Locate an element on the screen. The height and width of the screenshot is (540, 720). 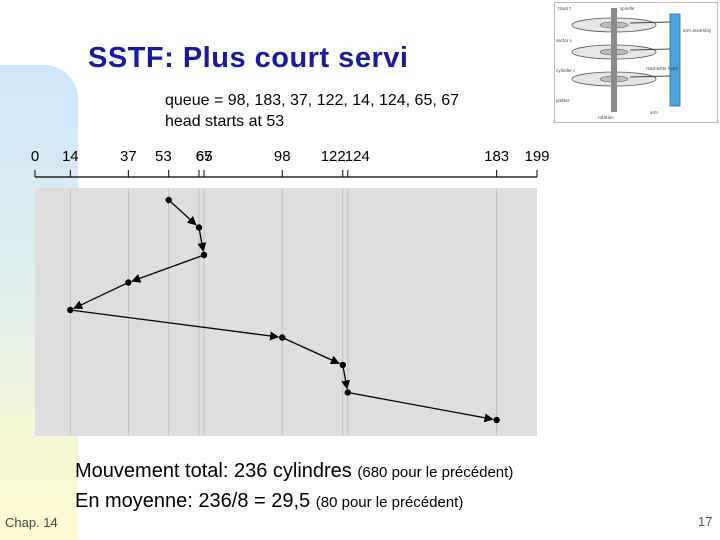
tick-label-199: 199 is located at coordinates (536, 156).